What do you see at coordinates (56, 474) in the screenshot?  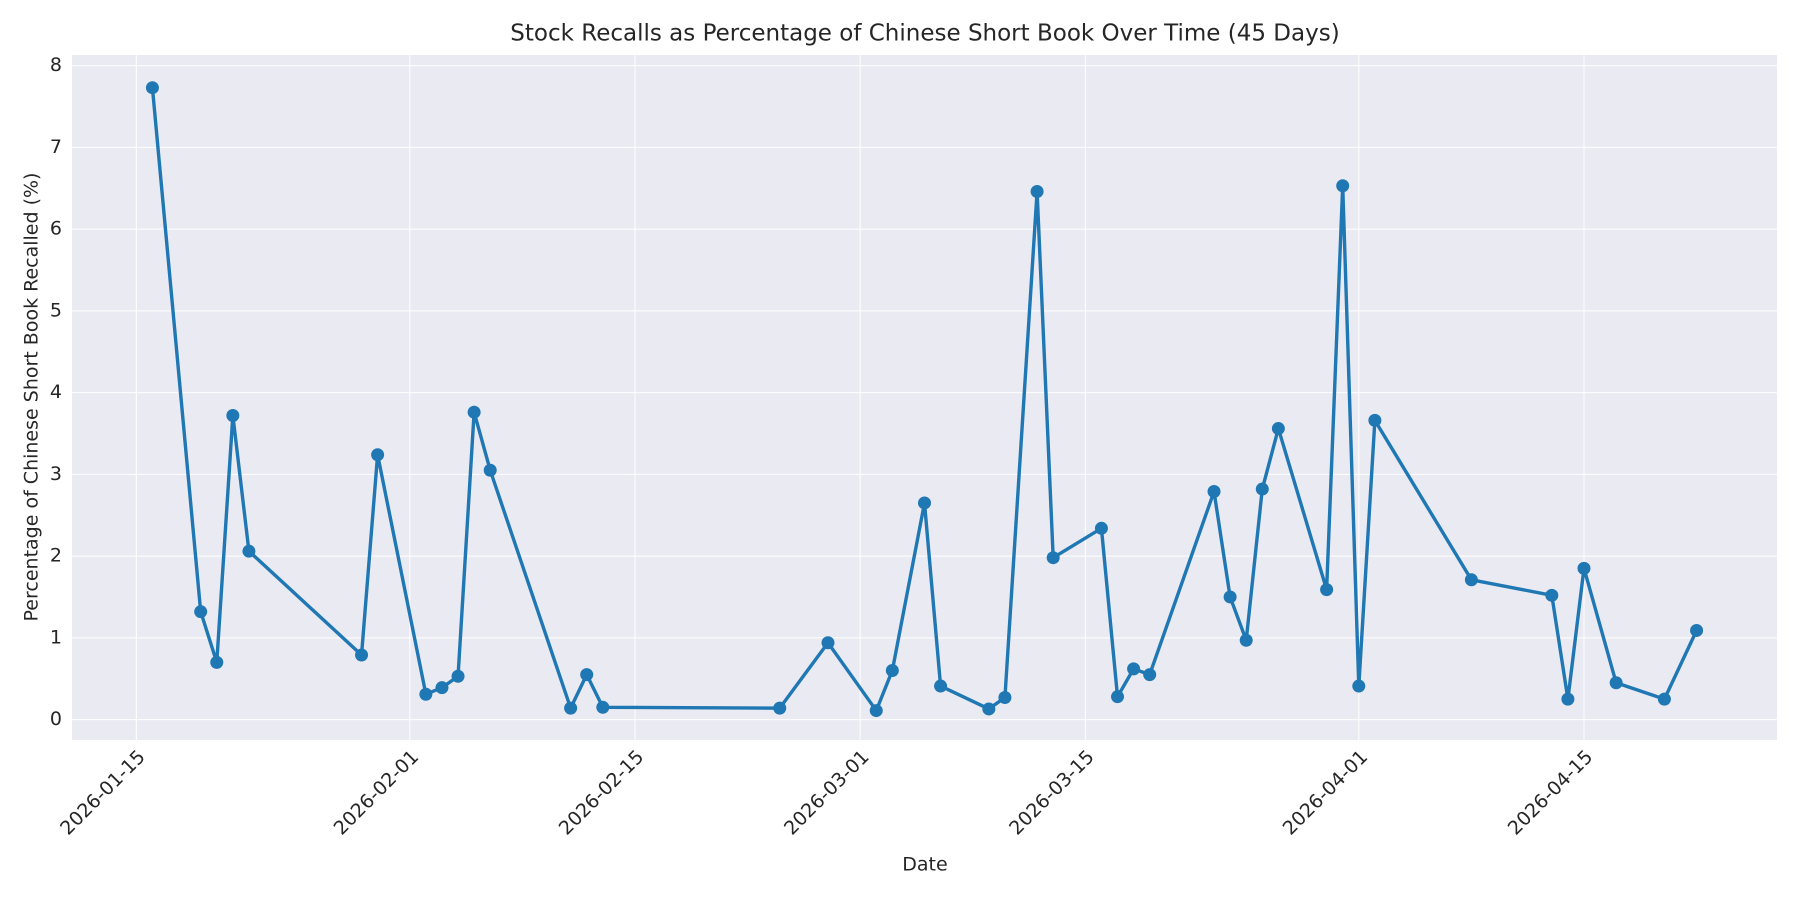 I see `y-tick-label: 3` at bounding box center [56, 474].